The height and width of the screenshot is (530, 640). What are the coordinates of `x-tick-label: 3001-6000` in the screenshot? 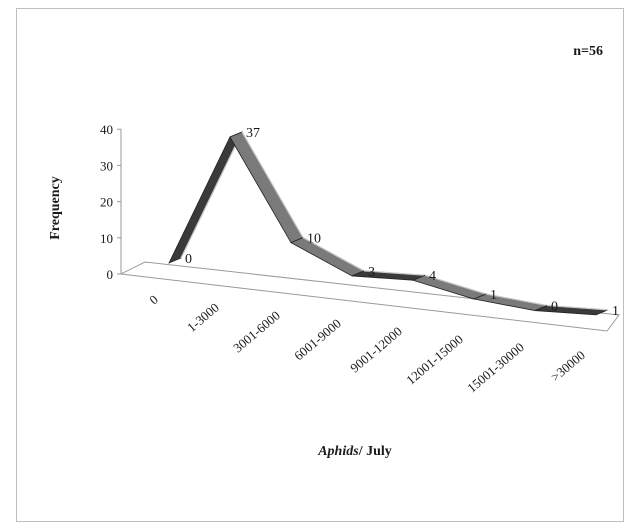 It's located at (256, 332).